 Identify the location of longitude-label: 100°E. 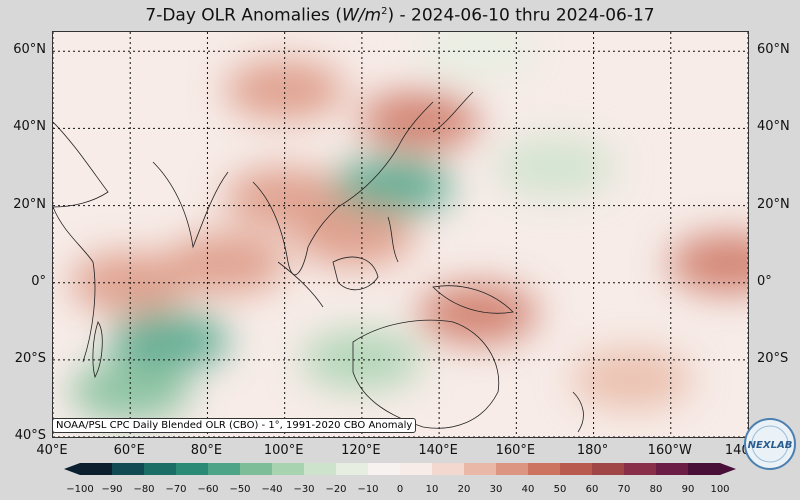
(283, 450).